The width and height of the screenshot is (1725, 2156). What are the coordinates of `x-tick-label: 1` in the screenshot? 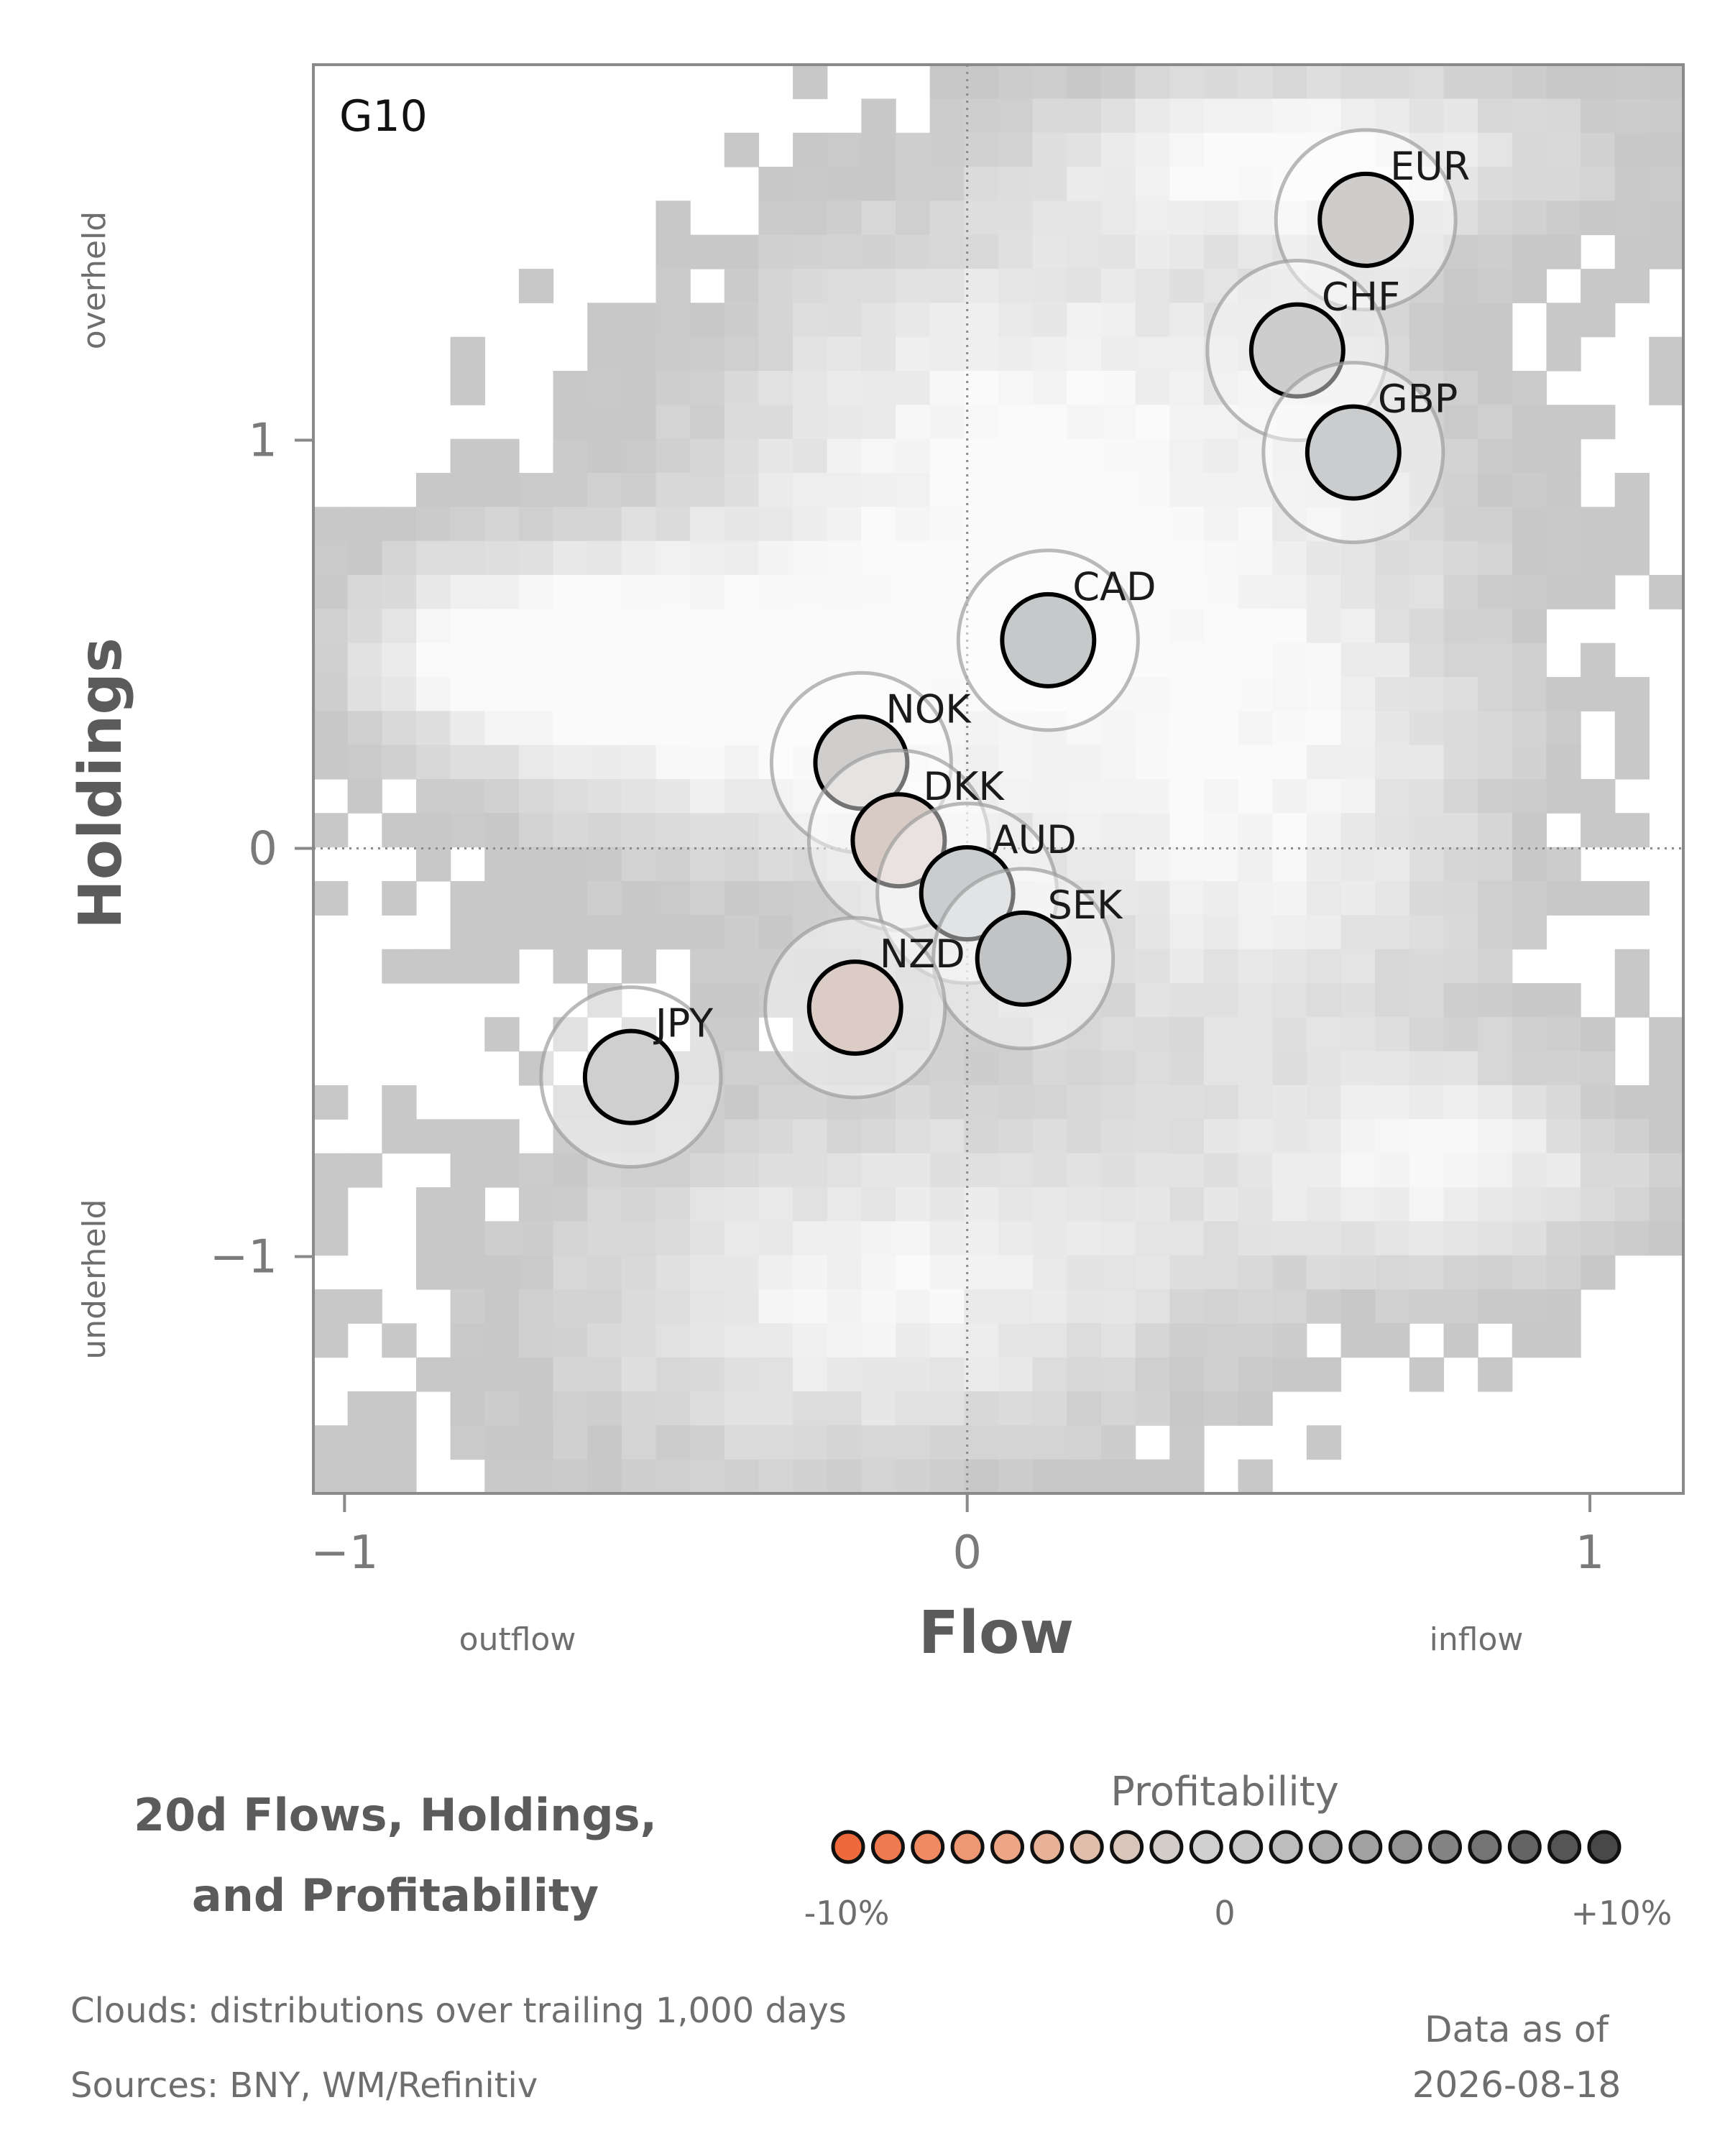 It's located at (1590, 1553).